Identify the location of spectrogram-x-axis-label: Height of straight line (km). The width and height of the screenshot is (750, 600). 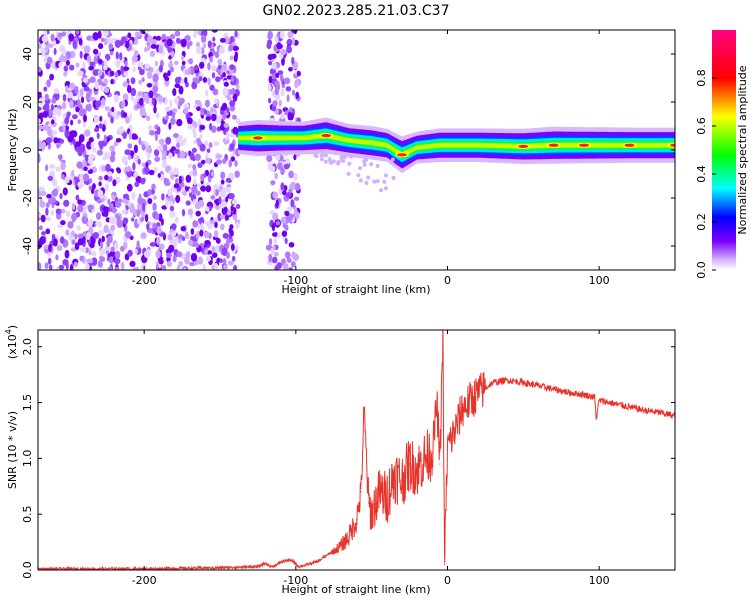
(355, 289).